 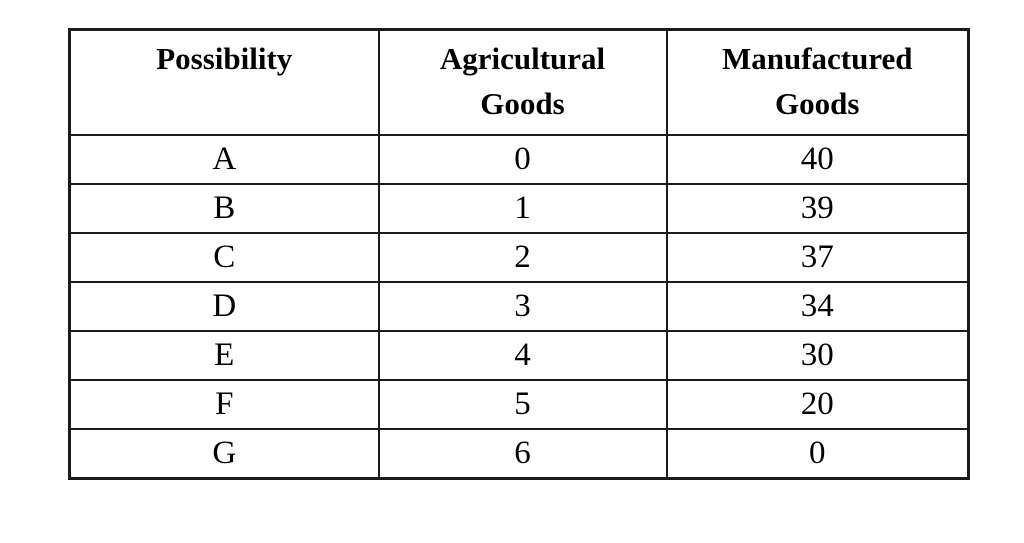 What do you see at coordinates (224, 58) in the screenshot?
I see `column-header-label: Possibility` at bounding box center [224, 58].